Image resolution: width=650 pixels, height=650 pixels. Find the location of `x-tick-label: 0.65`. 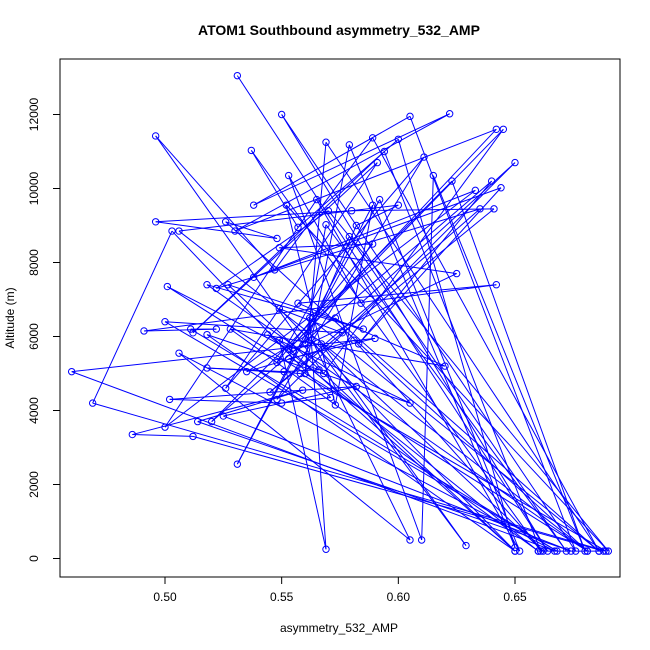

x-tick-label: 0.65 is located at coordinates (515, 597).